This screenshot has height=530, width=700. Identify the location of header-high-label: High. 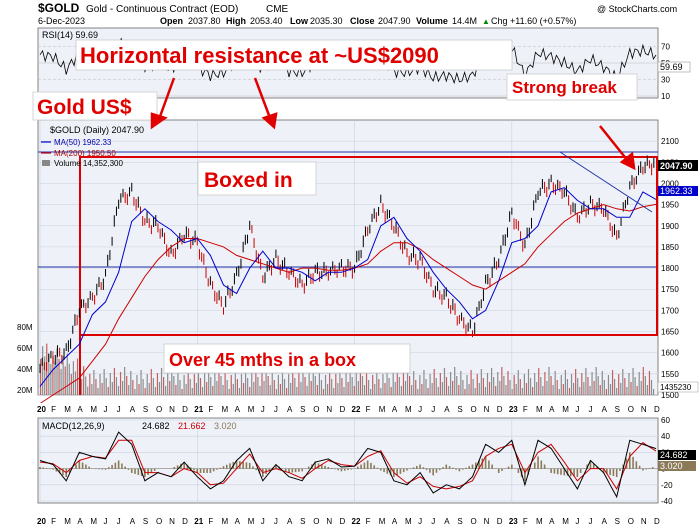
(236, 21).